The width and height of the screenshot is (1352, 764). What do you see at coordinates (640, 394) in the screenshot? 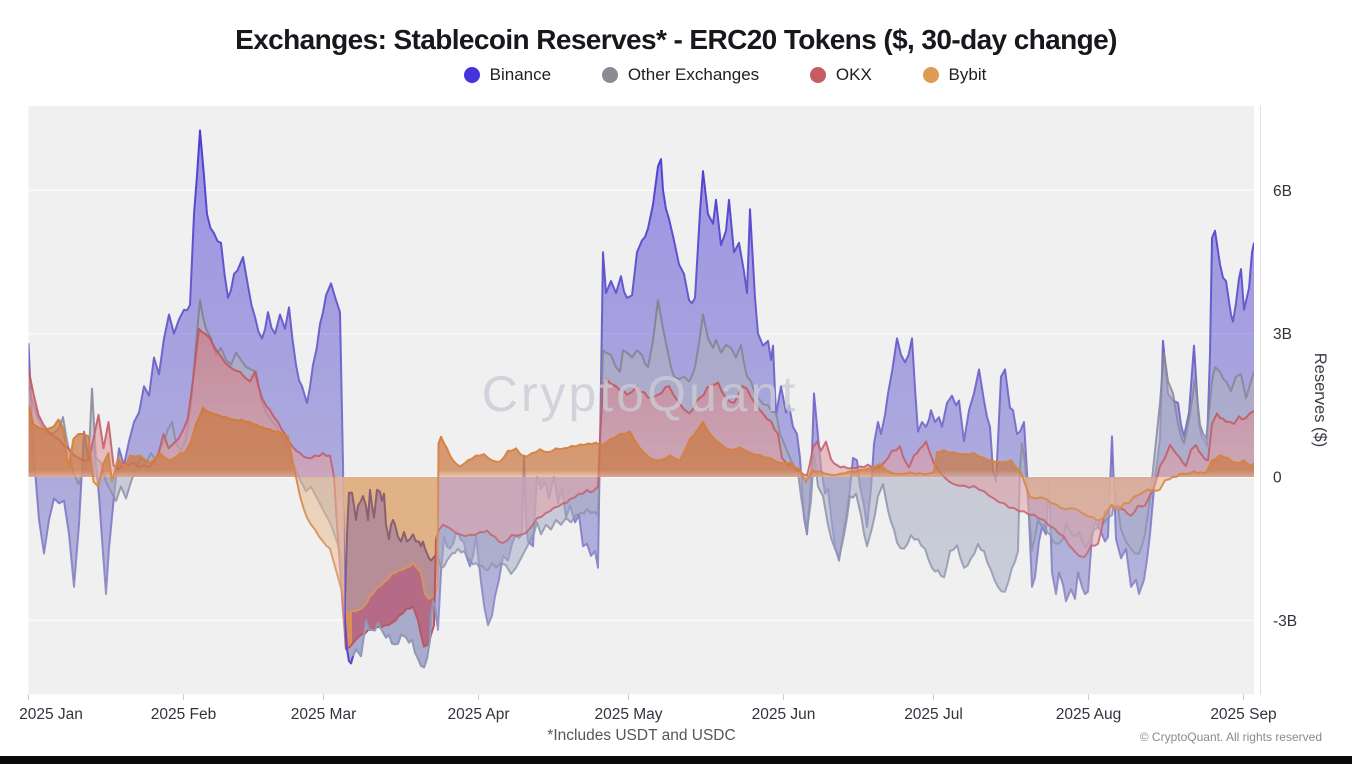
I see `svg-text: CryptoQuant` at bounding box center [640, 394].